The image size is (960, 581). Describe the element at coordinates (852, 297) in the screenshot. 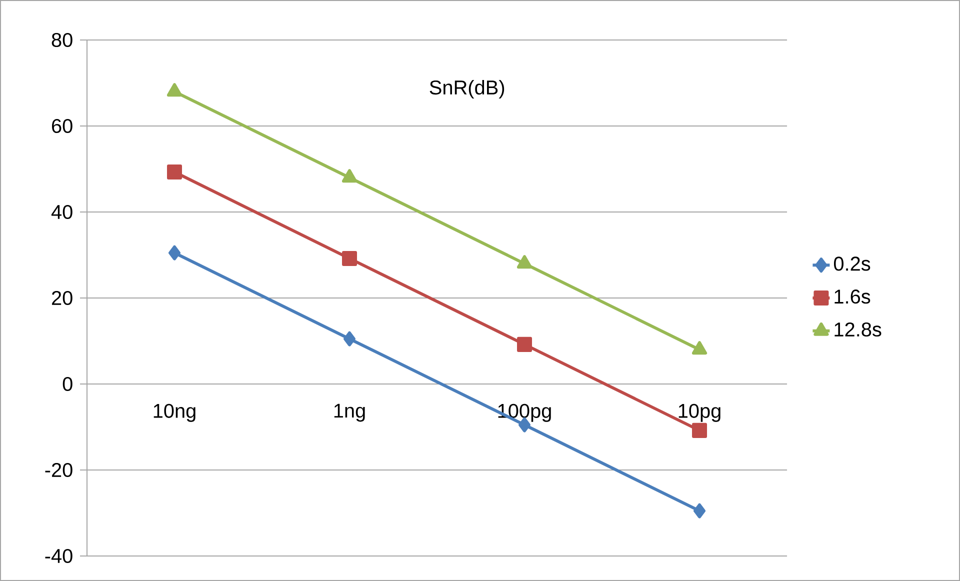

I see `legend-label: 1.6s` at that location.